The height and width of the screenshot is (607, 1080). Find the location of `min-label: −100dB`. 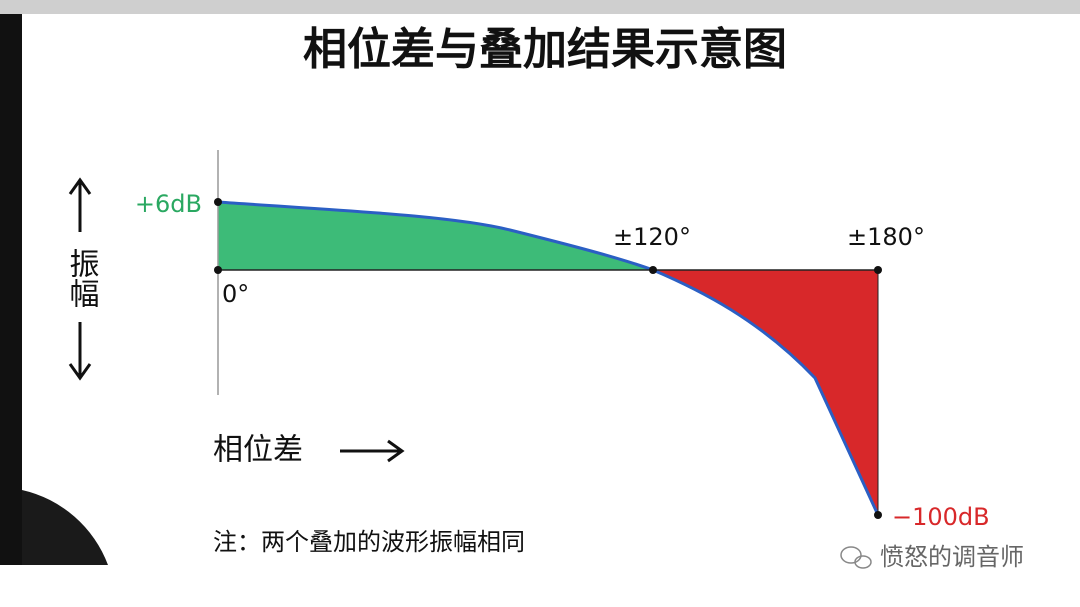

min-label: −100dB is located at coordinates (941, 517).